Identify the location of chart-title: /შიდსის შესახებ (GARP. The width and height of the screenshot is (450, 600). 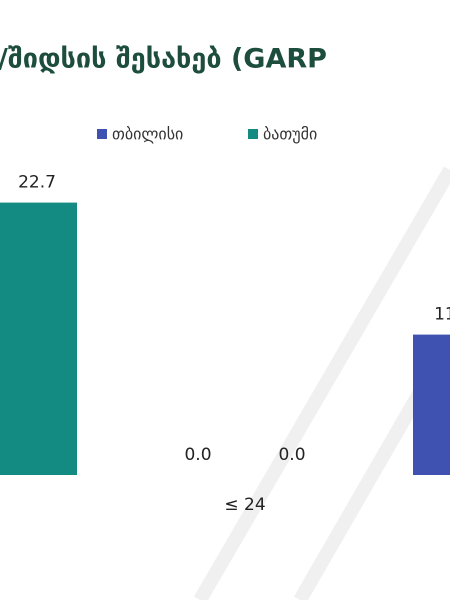
(163, 59).